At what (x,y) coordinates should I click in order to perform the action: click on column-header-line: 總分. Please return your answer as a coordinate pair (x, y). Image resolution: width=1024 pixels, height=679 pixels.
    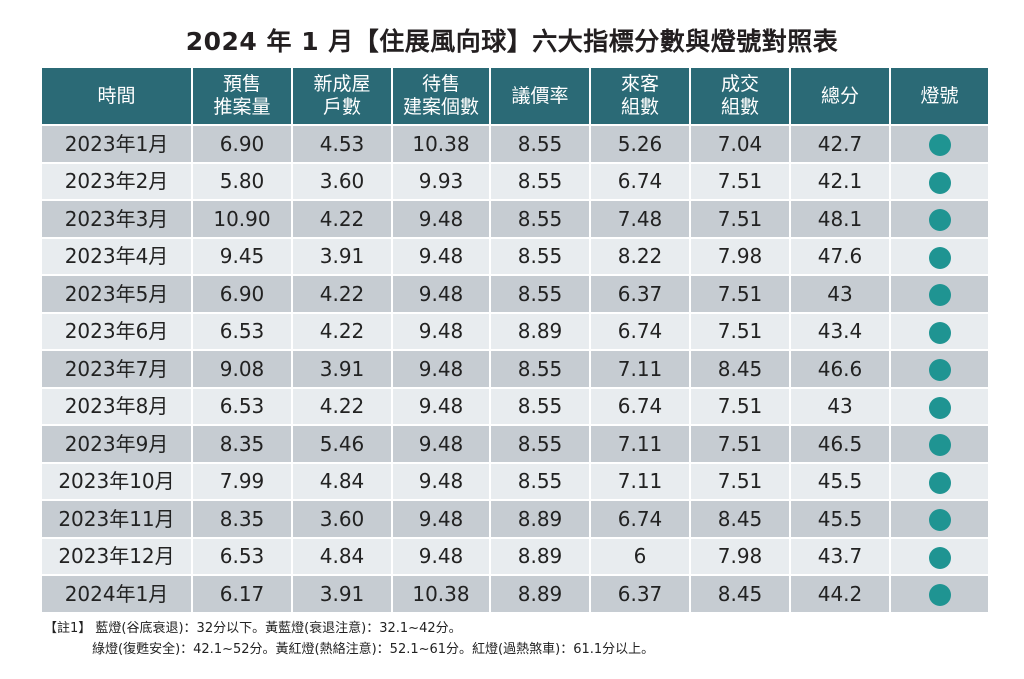
    Looking at the image, I should click on (839, 95).